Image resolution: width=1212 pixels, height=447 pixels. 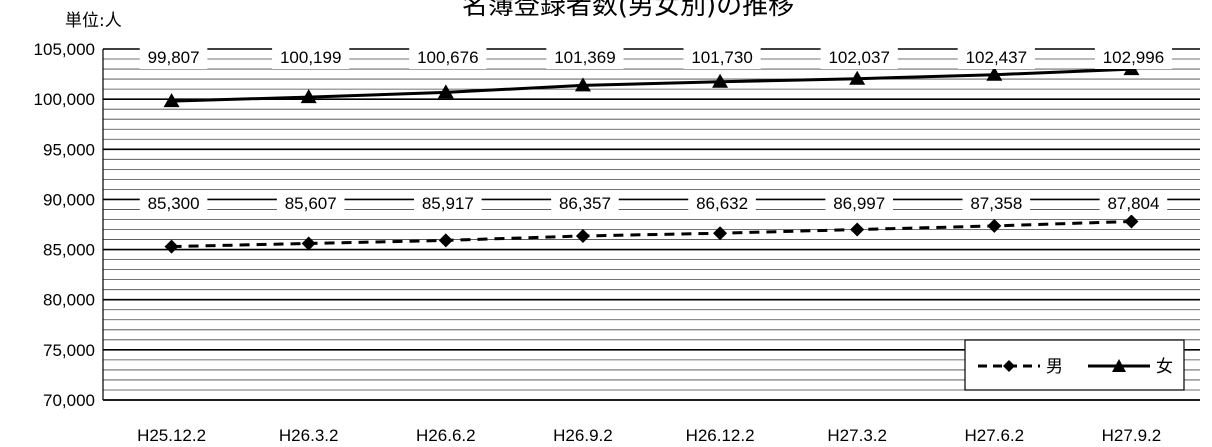 What do you see at coordinates (1132, 435) in the screenshot?
I see `x-tick-label: H27.9.2` at bounding box center [1132, 435].